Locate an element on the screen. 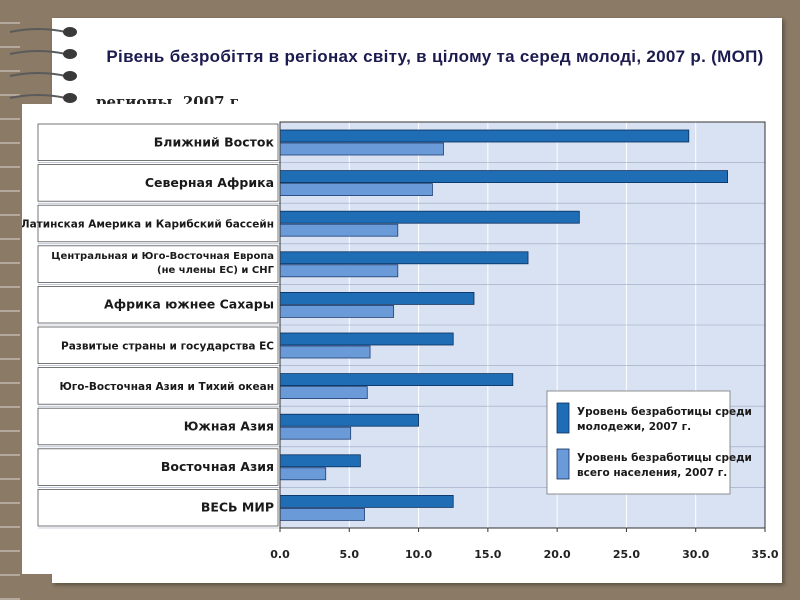 Image resolution: width=800 pixels, height=600 pixels. category-label: Юго-Восточная Азия и Тихий океан is located at coordinates (166, 387).